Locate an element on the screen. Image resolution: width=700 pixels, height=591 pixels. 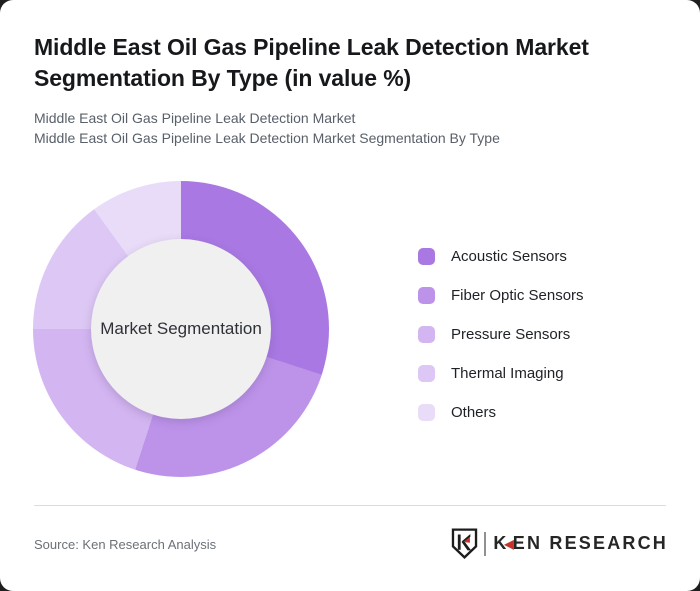
legend-item: Others is located at coordinates (501, 412).